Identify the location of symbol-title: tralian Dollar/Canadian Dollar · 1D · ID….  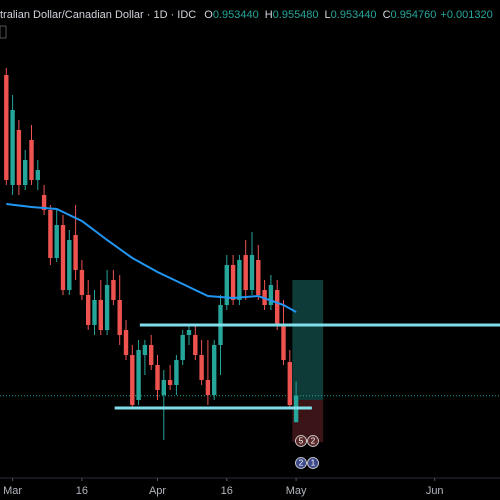
(98, 15).